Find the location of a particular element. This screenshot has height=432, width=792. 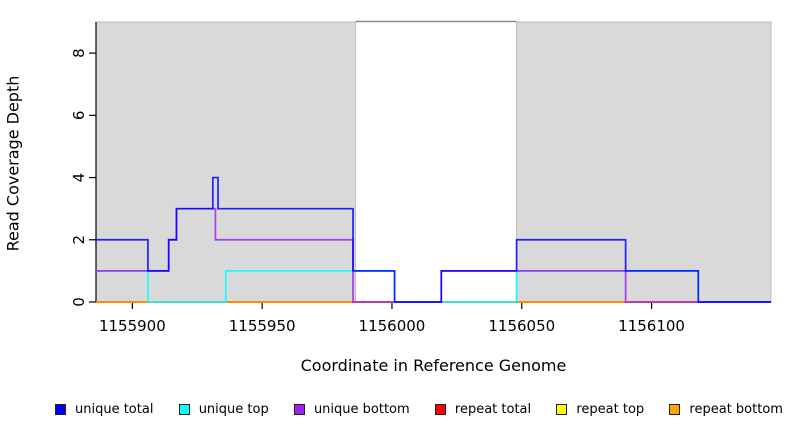

x-axis-title: Coordinate in Reference Genome is located at coordinates (433, 365).